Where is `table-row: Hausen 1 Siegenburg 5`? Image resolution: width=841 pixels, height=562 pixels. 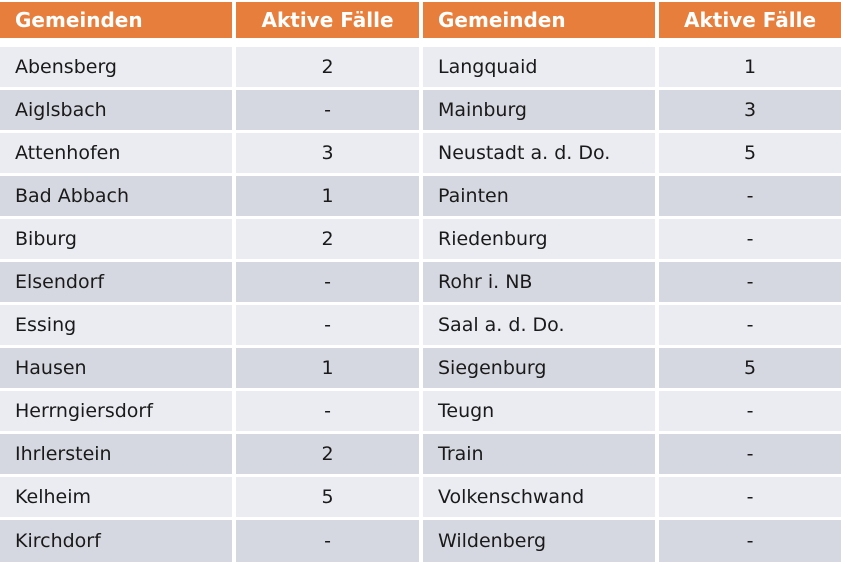 table-row: Hausen 1 Siegenburg 5 is located at coordinates (420, 368).